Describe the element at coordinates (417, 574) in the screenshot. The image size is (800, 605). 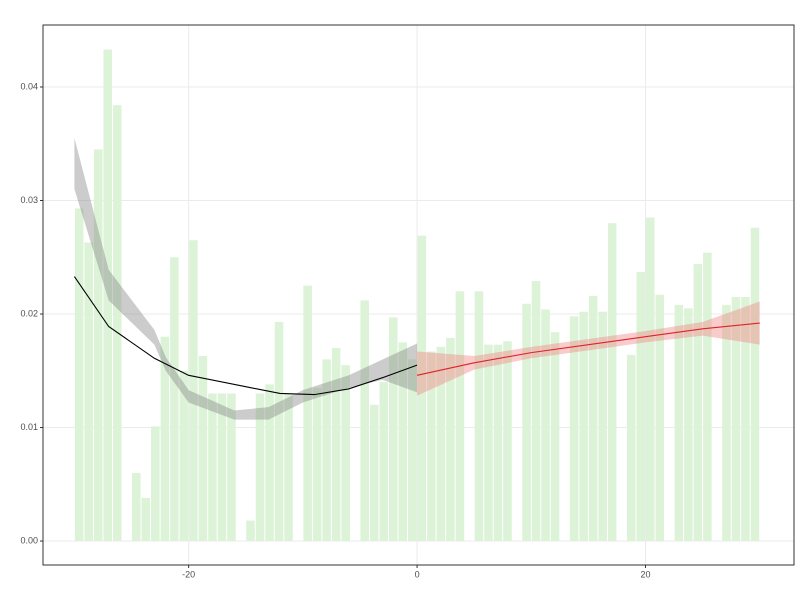
I see `x-tick-label: 0` at that location.